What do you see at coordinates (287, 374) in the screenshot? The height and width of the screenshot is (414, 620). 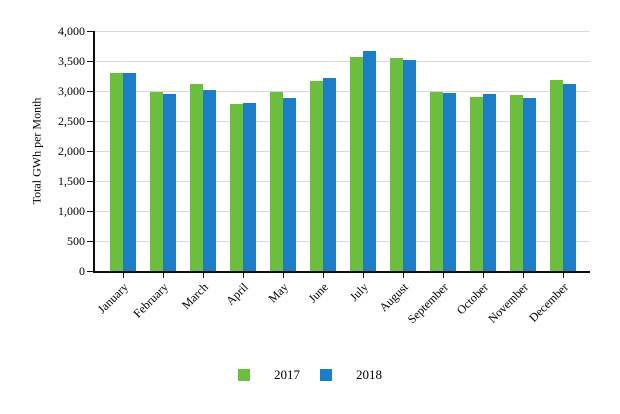 I see `legend-label-2017: 2017` at bounding box center [287, 374].